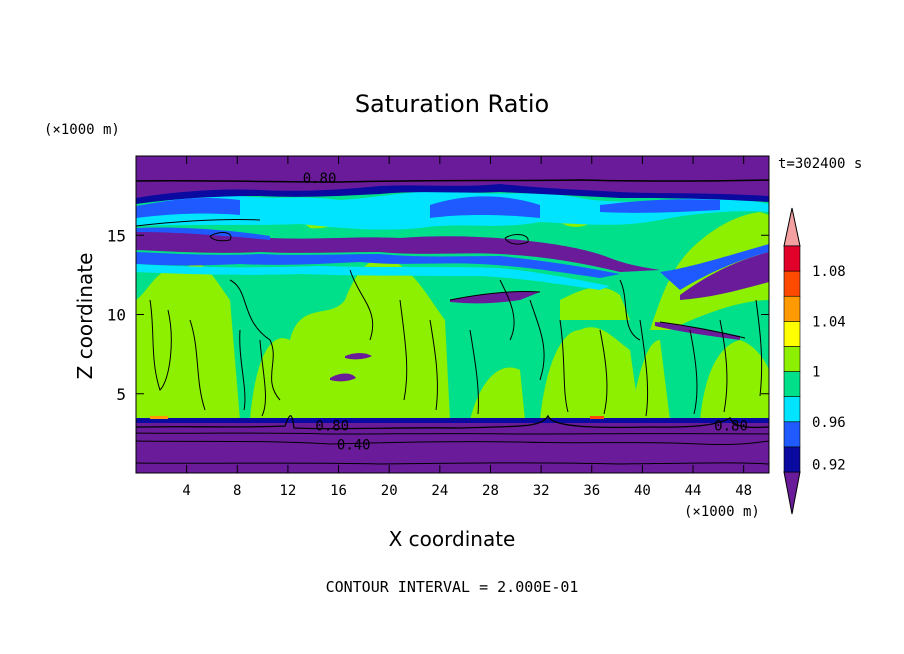 This screenshot has width=904, height=654. Describe the element at coordinates (439, 491) in the screenshot. I see `x-tick-label: 24` at that location.